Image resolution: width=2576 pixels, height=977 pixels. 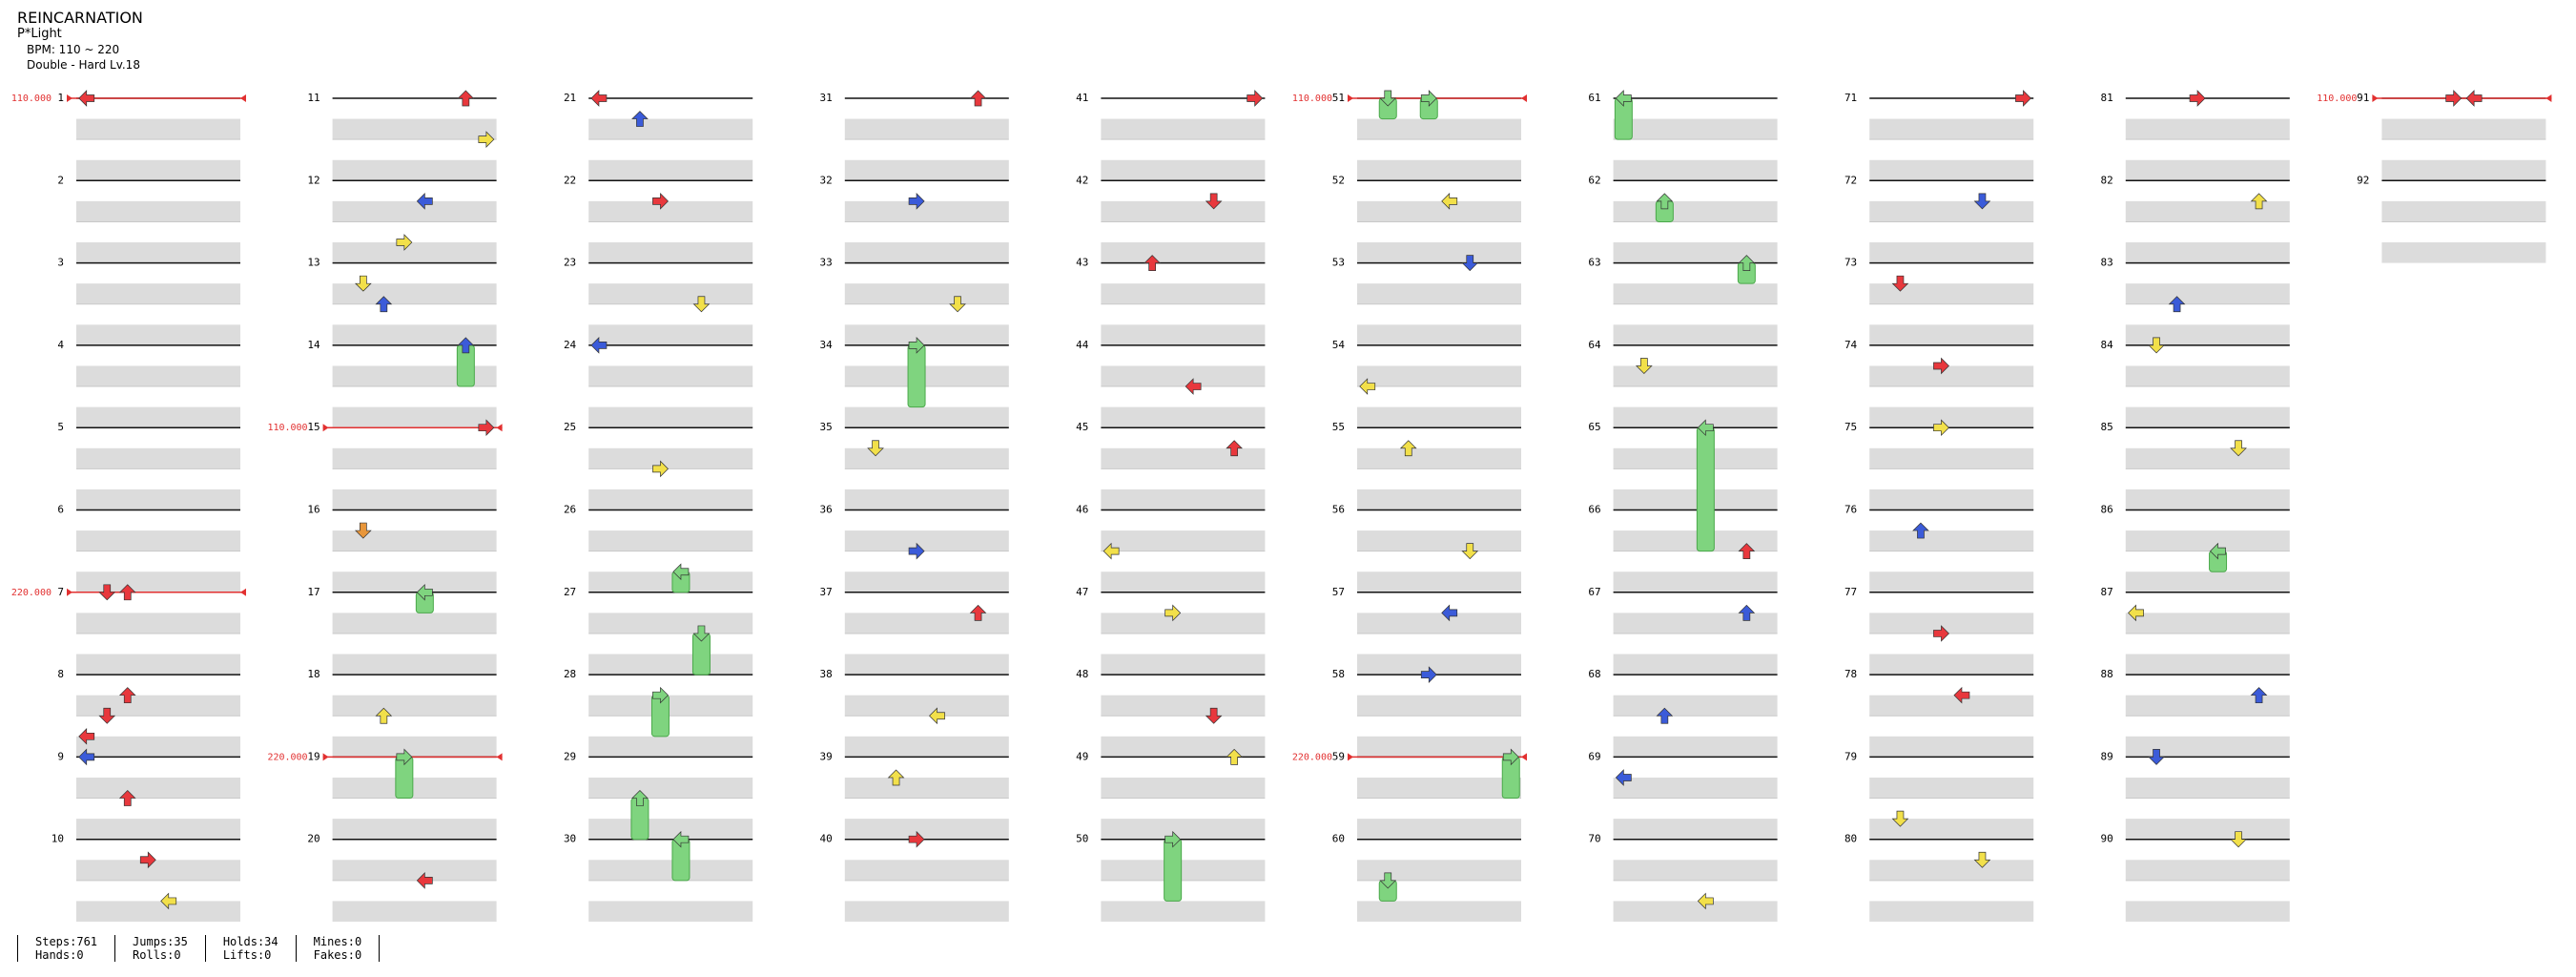 I want to click on difficulty-label: Double - Hard Lv.18, so click(x=83, y=65).